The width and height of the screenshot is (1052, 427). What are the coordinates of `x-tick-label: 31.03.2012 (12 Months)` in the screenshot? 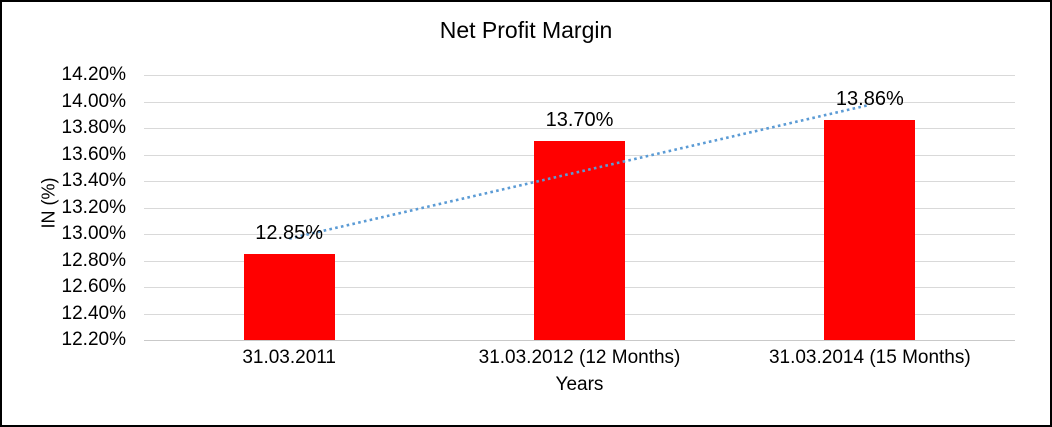 It's located at (579, 357).